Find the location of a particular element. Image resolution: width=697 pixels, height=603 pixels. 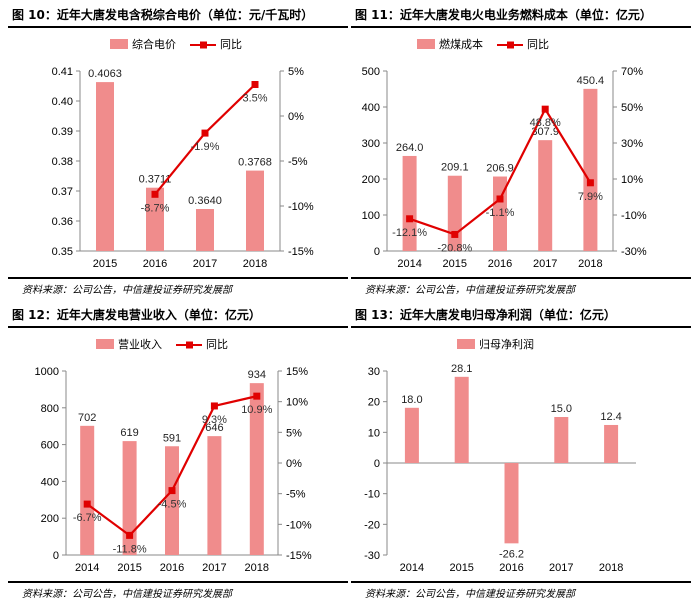

legend-label: 归母净利润 is located at coordinates (506, 344).